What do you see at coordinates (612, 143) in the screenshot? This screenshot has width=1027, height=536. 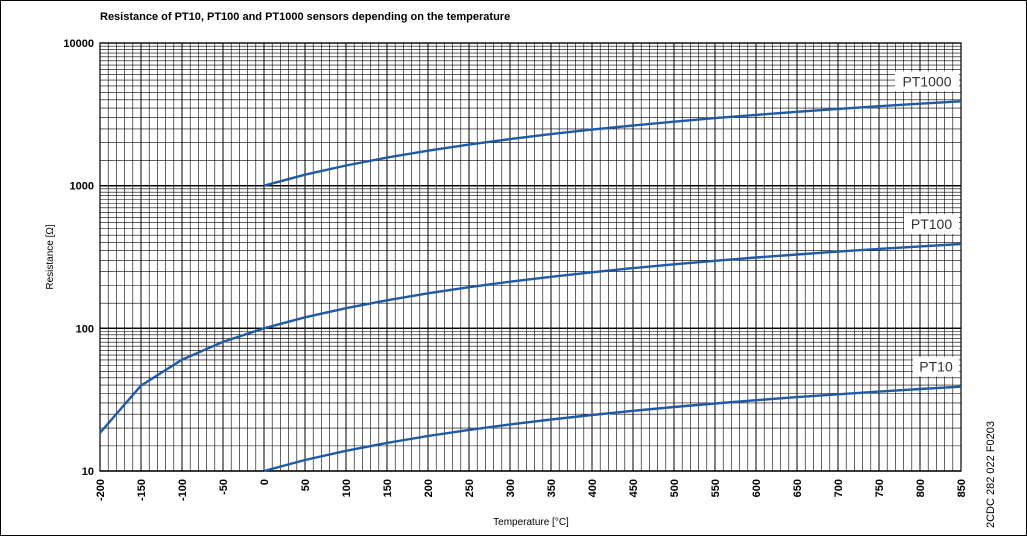 I see `series-line-pt1000` at bounding box center [612, 143].